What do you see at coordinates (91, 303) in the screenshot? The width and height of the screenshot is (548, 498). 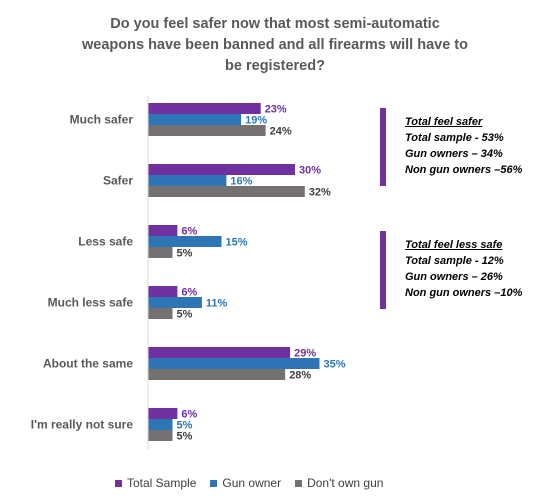 I see `category-label: Much less safe` at bounding box center [91, 303].